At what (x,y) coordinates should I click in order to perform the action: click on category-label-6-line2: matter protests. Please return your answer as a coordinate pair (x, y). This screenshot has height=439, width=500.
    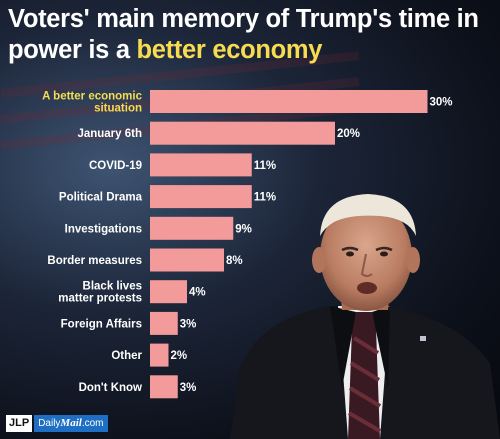
    Looking at the image, I should click on (100, 299).